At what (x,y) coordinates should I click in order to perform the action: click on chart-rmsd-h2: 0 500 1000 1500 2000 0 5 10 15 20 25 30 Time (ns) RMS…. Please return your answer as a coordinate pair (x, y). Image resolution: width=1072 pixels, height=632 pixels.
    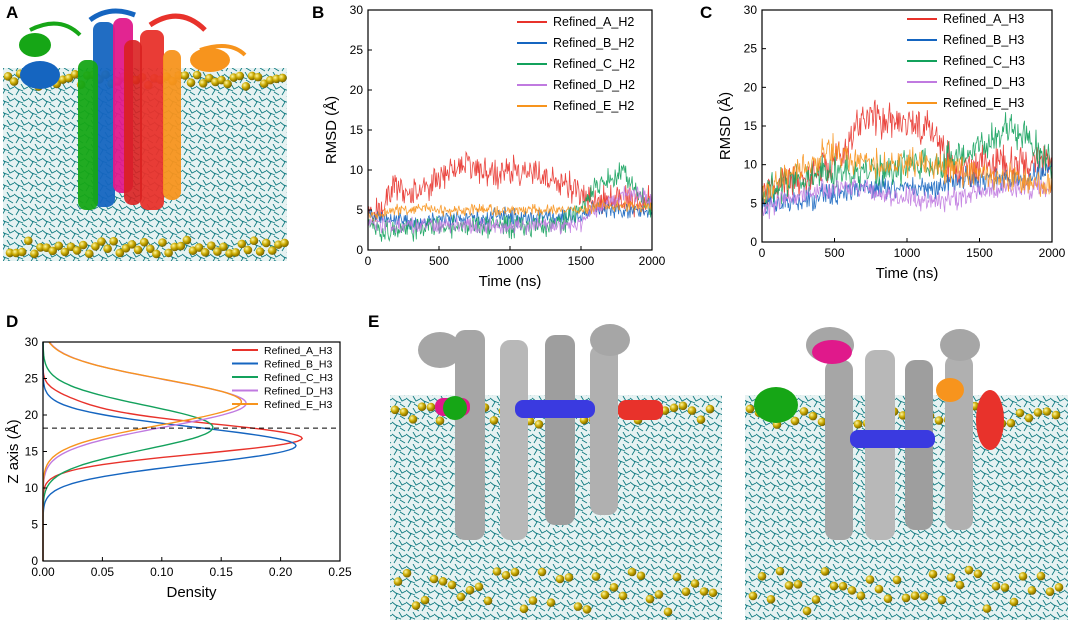
    Looking at the image, I should click on (494, 146).